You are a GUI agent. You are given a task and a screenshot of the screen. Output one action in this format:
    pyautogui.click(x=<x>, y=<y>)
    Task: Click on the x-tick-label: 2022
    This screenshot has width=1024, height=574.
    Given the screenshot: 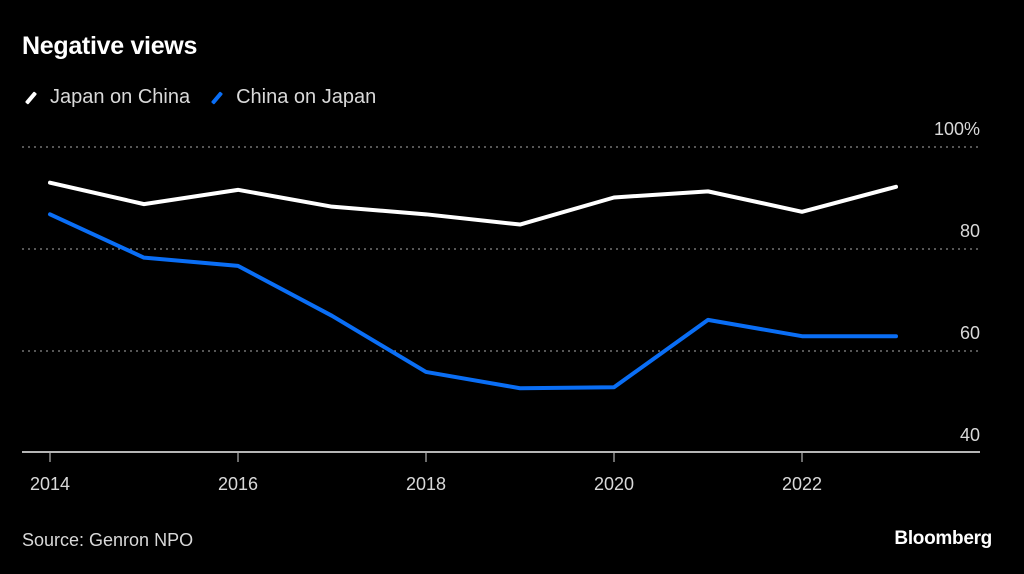 What is the action you would take?
    pyautogui.click(x=802, y=484)
    